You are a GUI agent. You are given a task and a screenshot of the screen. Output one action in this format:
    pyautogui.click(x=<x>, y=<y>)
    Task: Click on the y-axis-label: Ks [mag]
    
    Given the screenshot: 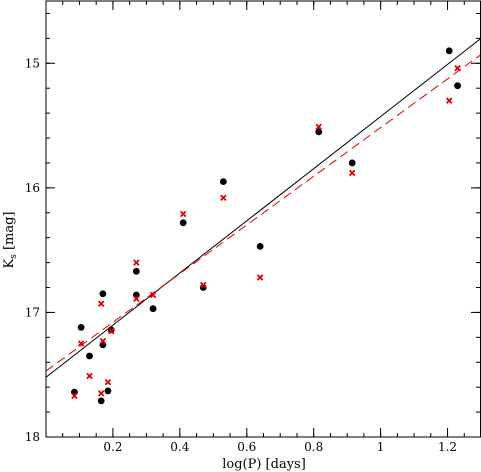 What is the action you would take?
    pyautogui.click(x=10, y=239)
    